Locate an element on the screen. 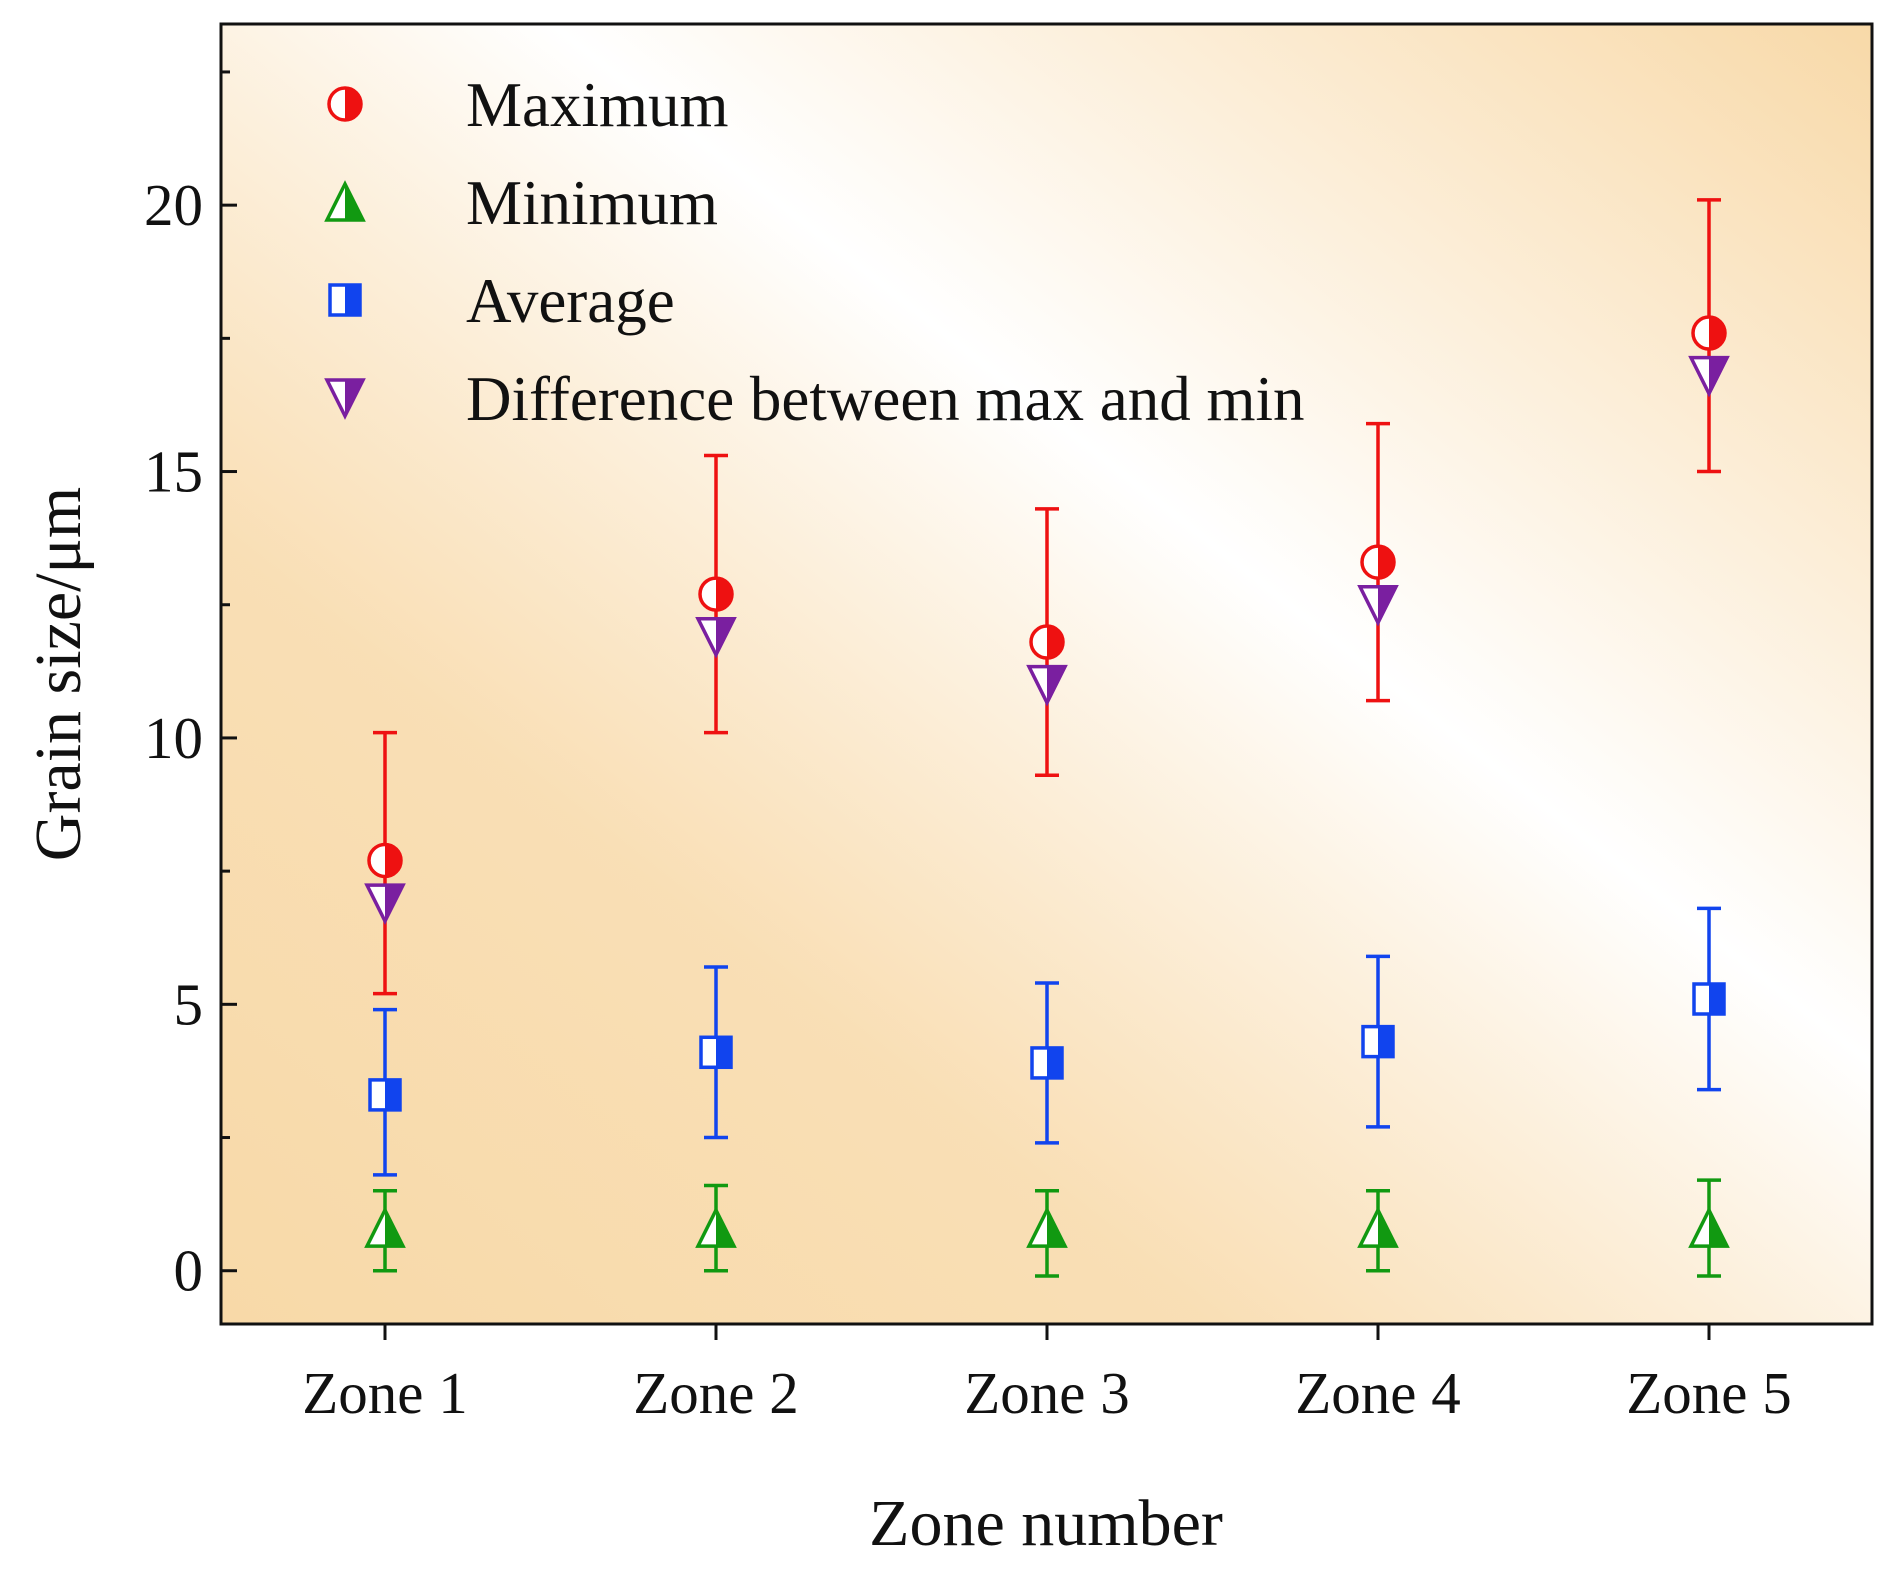 Image resolution: width=1894 pixels, height=1580 pixels. legend-label: Maximum is located at coordinates (597, 105).